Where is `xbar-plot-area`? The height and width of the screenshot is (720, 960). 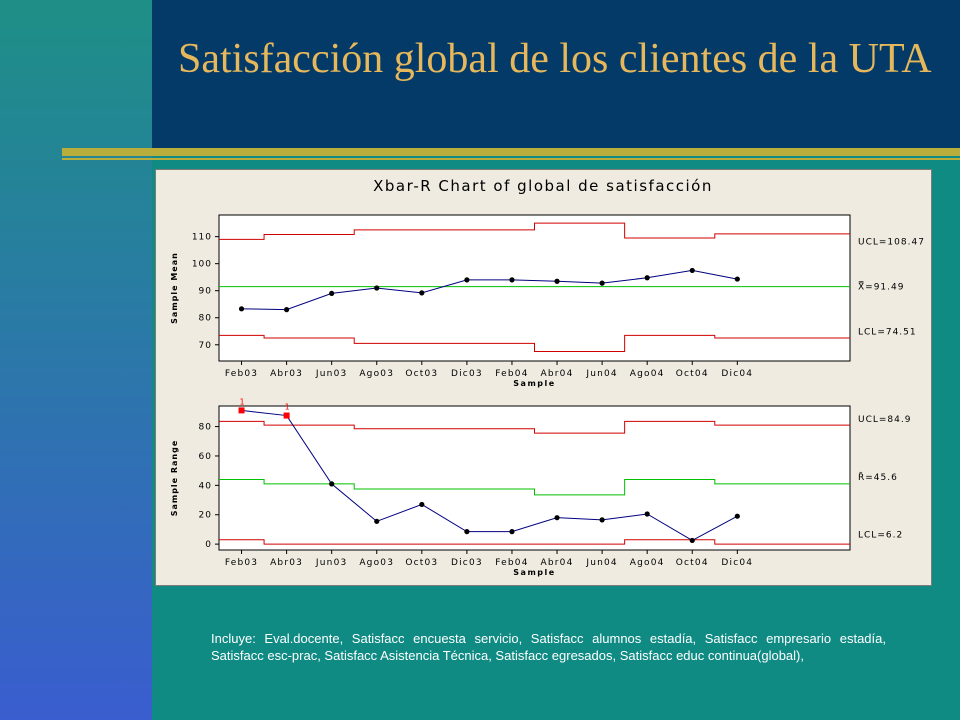
xbar-plot-area is located at coordinates (534, 288).